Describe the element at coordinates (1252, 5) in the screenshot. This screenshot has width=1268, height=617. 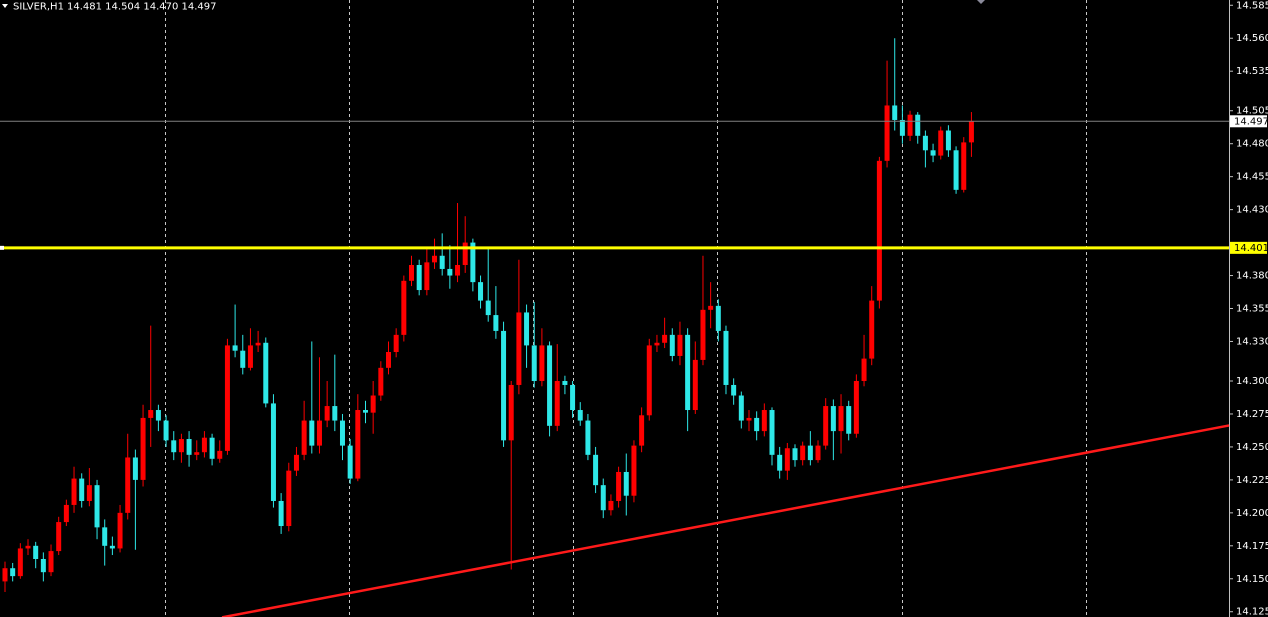
I see `y-tick-label: 14.585` at that location.